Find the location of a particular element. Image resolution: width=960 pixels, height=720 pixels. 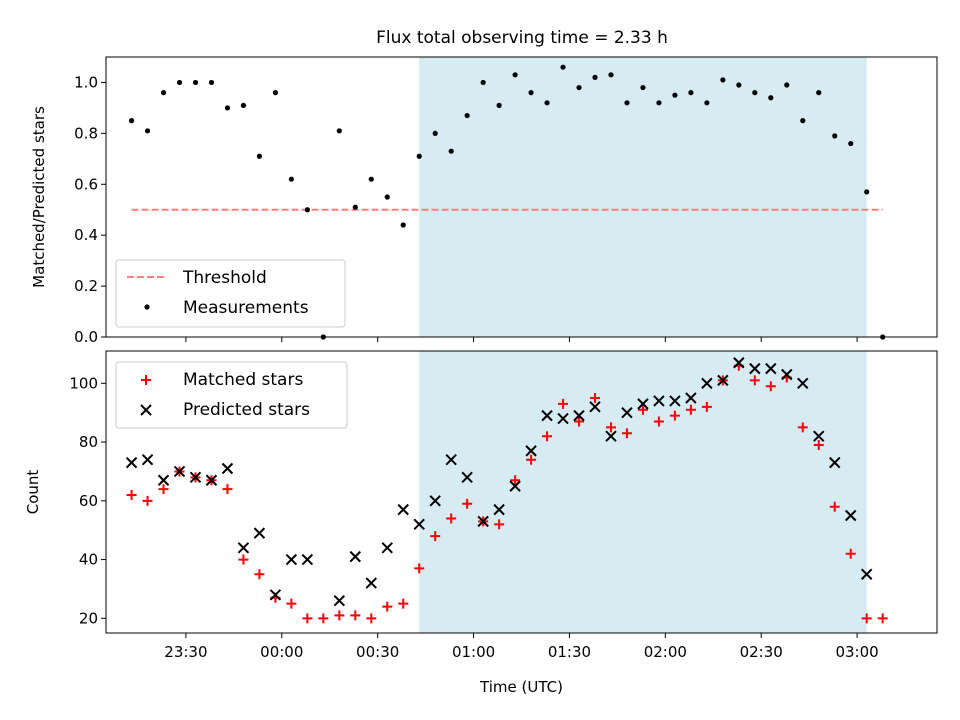

bottom-y-axis-label: Count is located at coordinates (33, 492).